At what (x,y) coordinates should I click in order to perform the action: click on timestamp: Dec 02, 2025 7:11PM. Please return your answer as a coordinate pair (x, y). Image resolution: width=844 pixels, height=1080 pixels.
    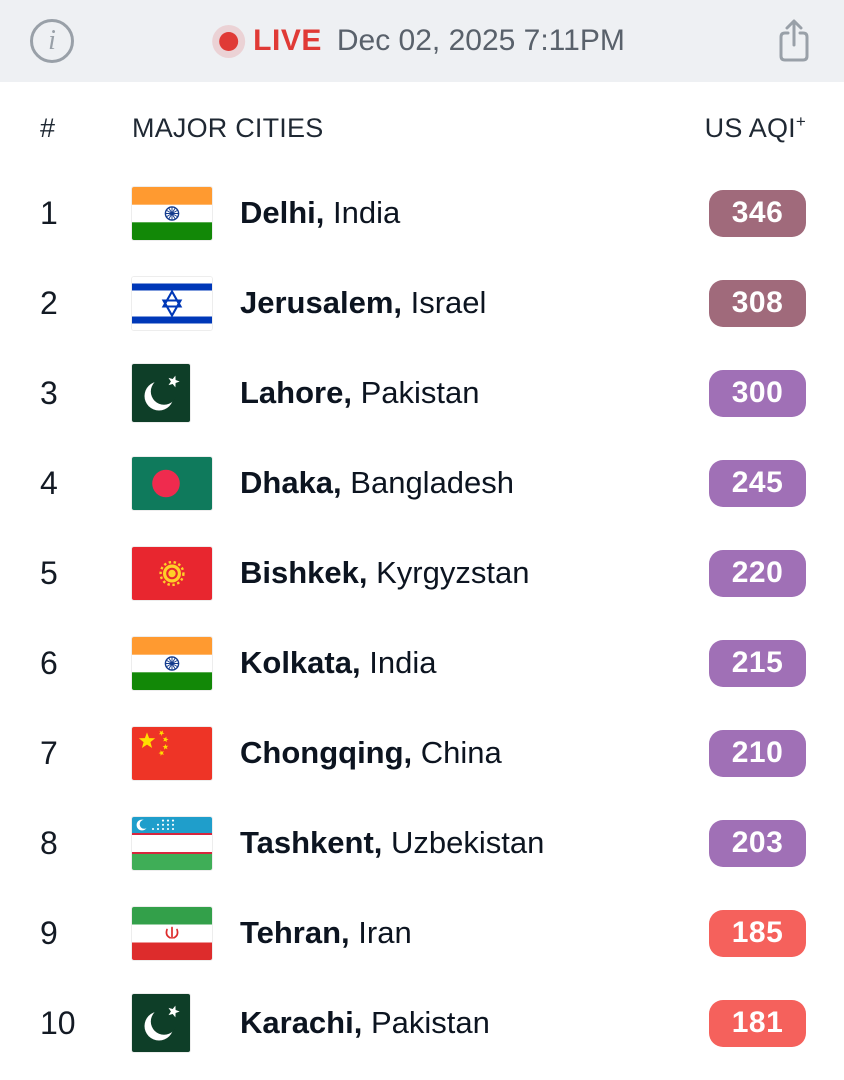
    Looking at the image, I should click on (480, 40).